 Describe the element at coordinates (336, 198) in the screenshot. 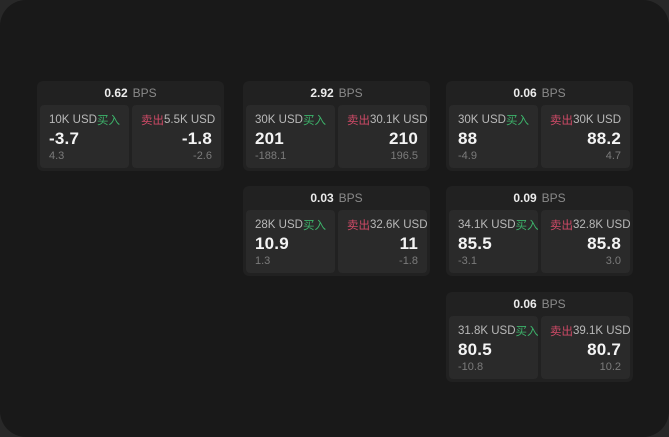

I see `bps-header: 0.03 BPS` at that location.